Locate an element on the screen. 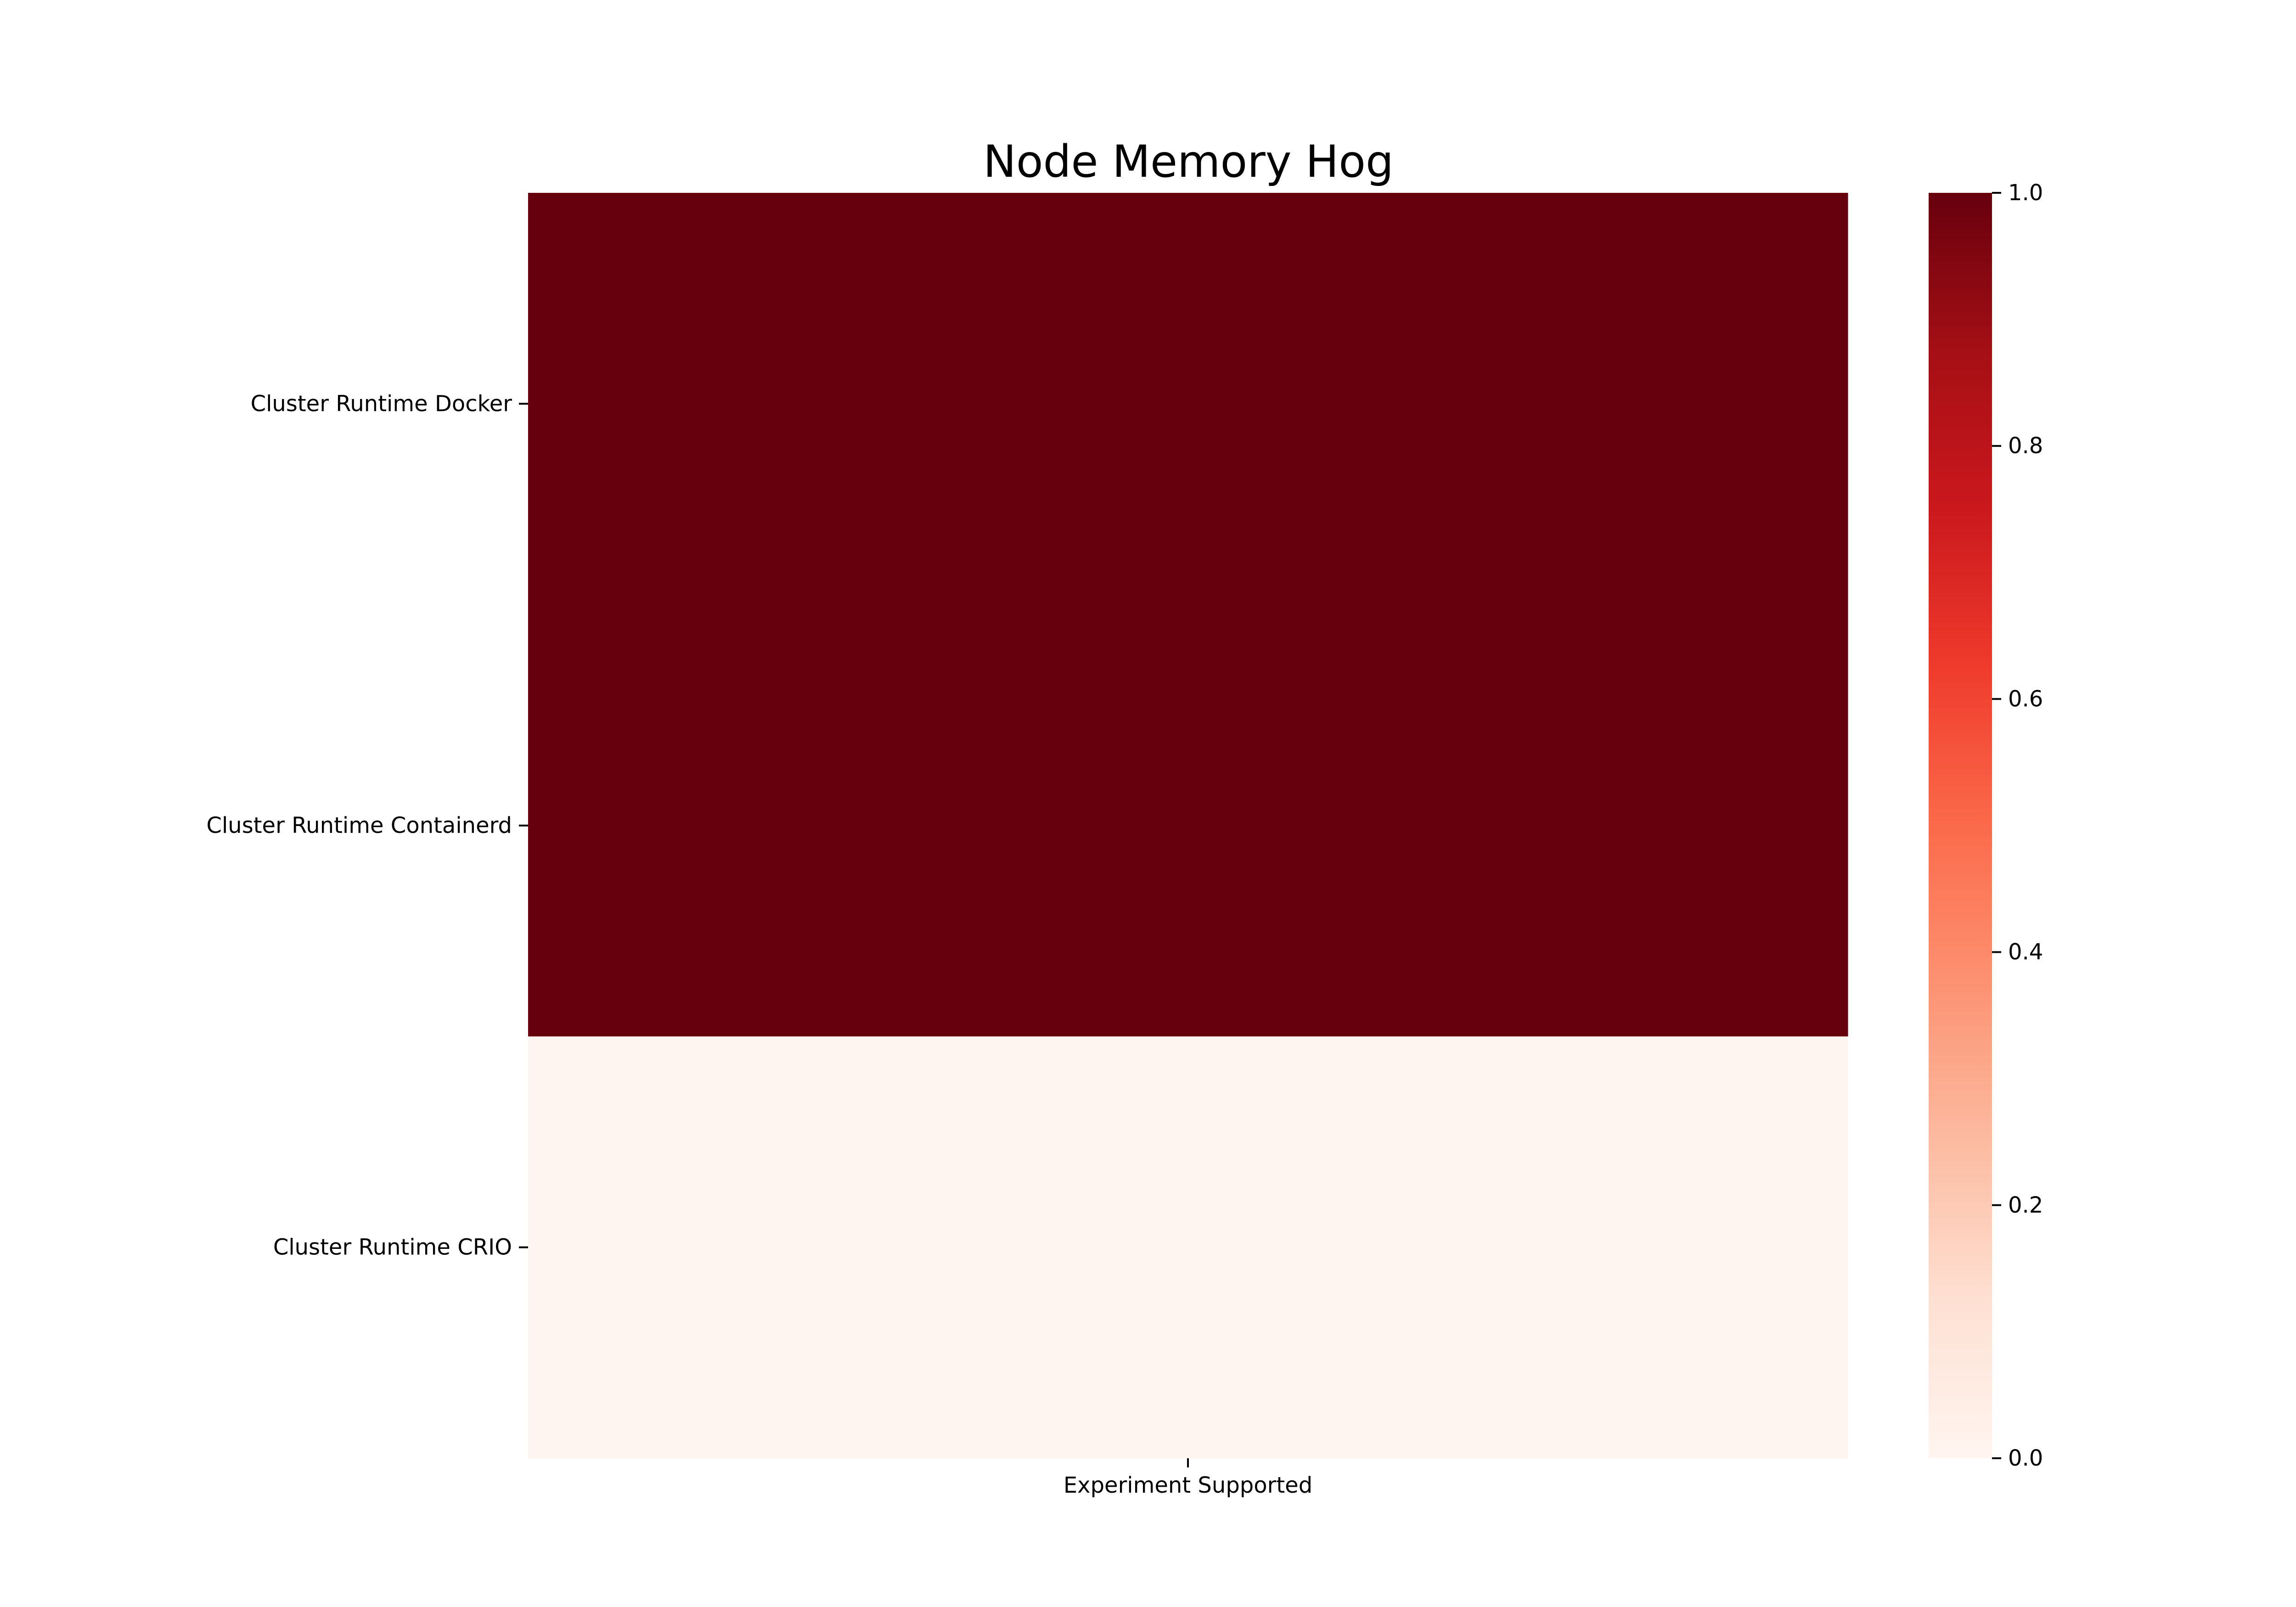 This screenshot has height=1607, width=2296. colorbar is located at coordinates (1960, 825).